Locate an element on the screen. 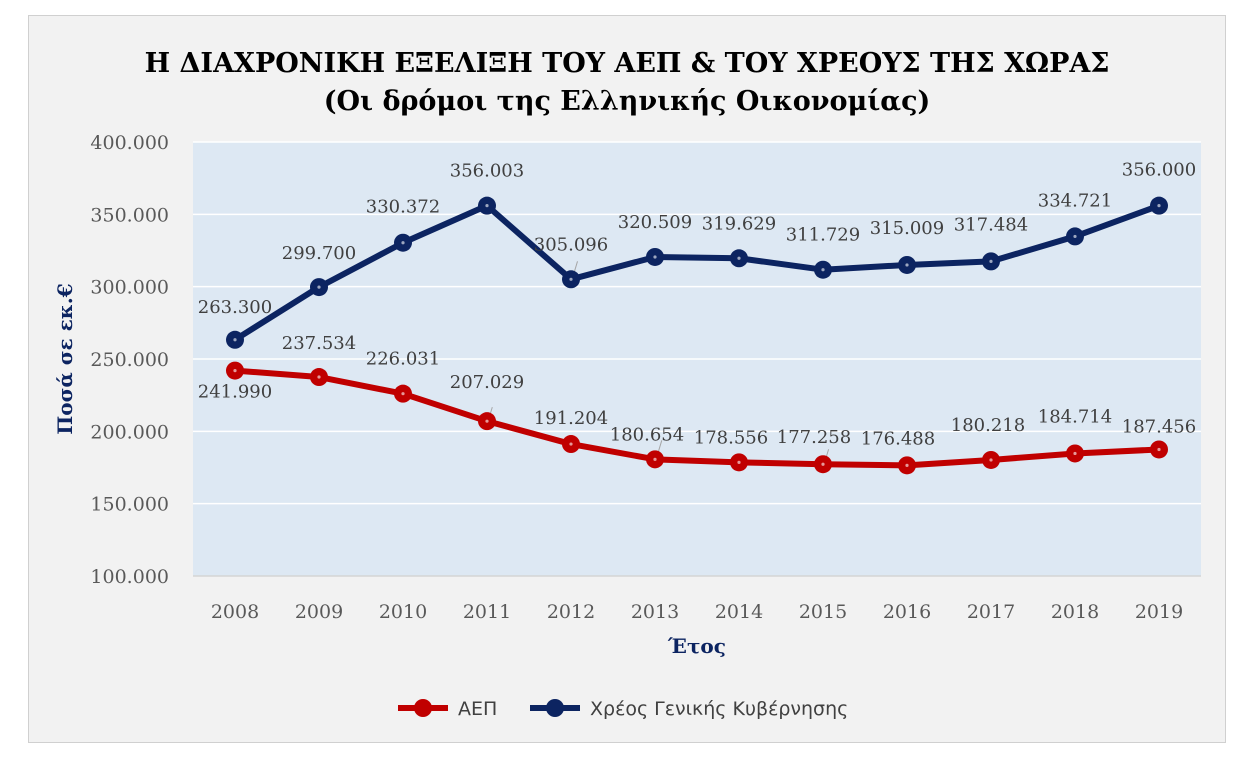 Image resolution: width=1254 pixels, height=772 pixels. legend-label: ΑΕΠ is located at coordinates (477, 709).